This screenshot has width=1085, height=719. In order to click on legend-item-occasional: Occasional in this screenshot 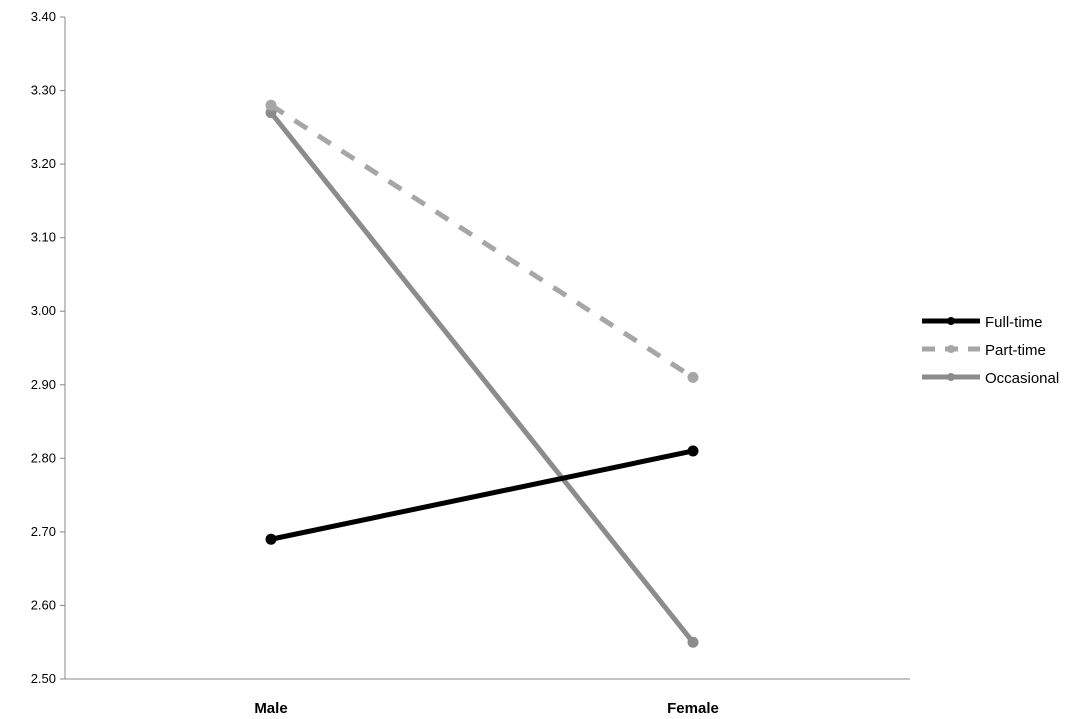, I will do `click(990, 378)`.